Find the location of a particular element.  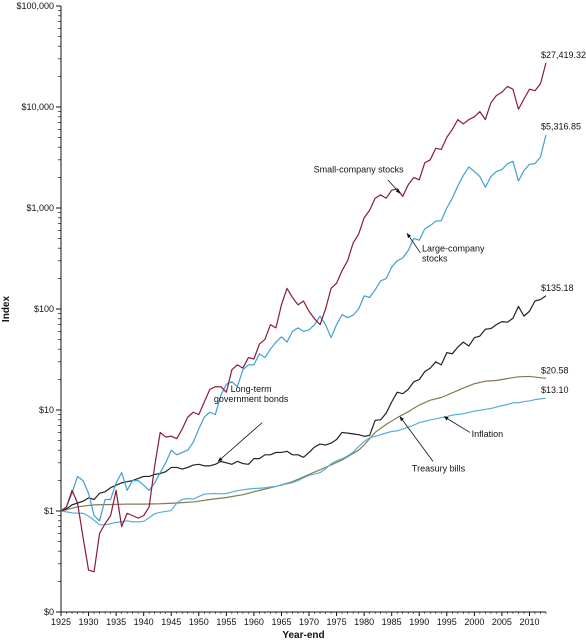

y-tick-label: $100,000 is located at coordinates (35, 6).